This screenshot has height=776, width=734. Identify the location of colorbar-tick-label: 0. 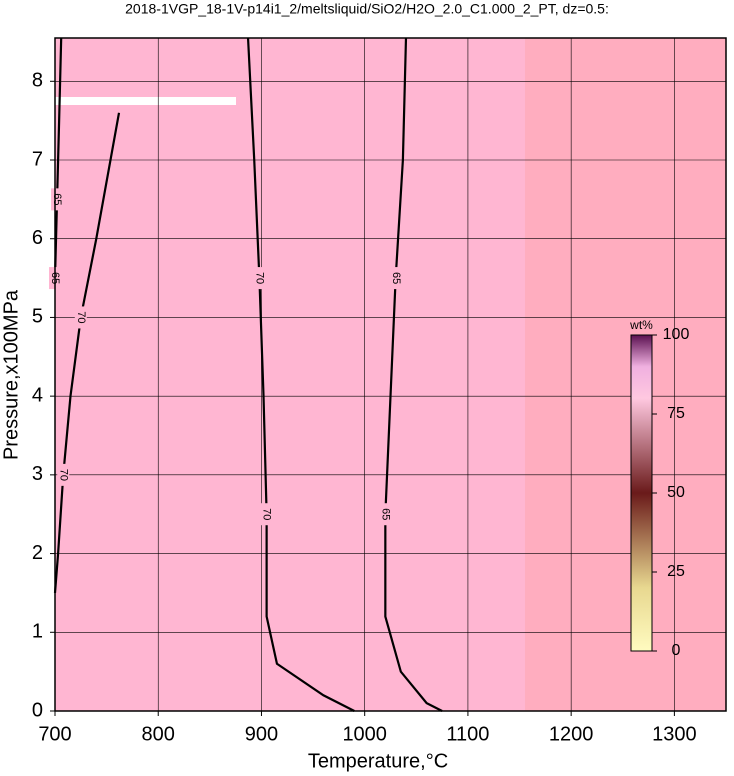
(676, 650).